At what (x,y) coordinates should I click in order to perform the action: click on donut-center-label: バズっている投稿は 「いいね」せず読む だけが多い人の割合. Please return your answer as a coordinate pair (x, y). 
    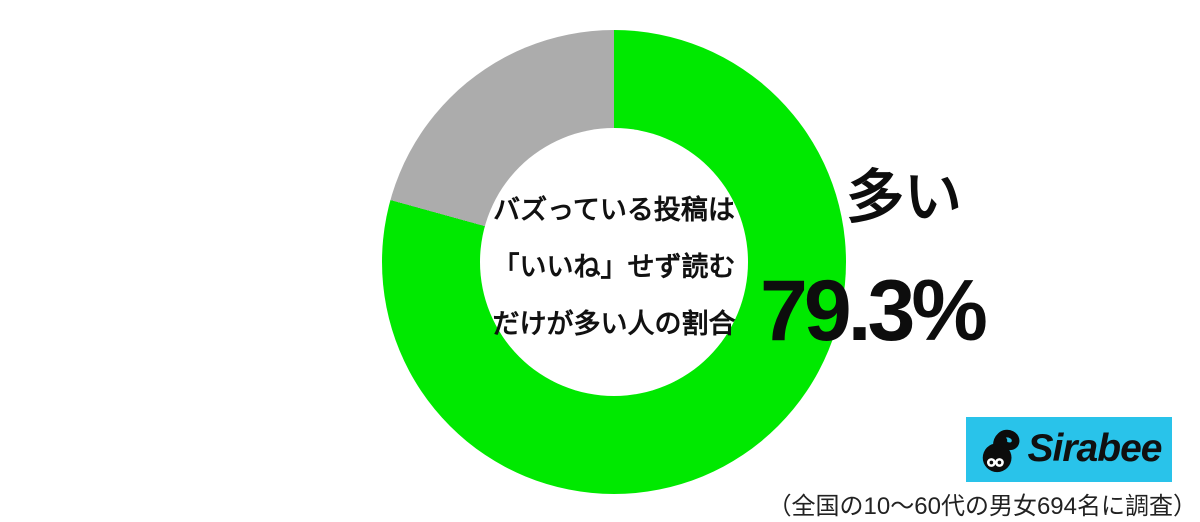
    Looking at the image, I should click on (614, 267).